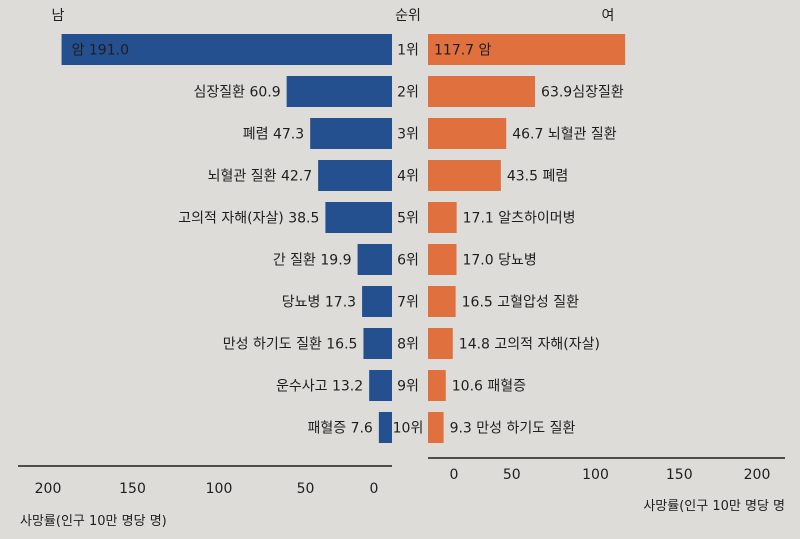  Describe the element at coordinates (408, 219) in the screenshot. I see `rank-label-5: 5위` at that location.